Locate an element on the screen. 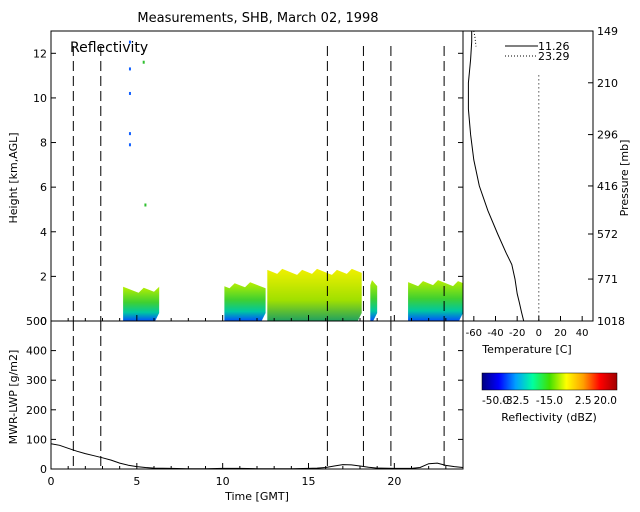 Image resolution: width=640 pixels, height=512 pixels. pressure-axis-label: Pressure [mb] is located at coordinates (624, 178).